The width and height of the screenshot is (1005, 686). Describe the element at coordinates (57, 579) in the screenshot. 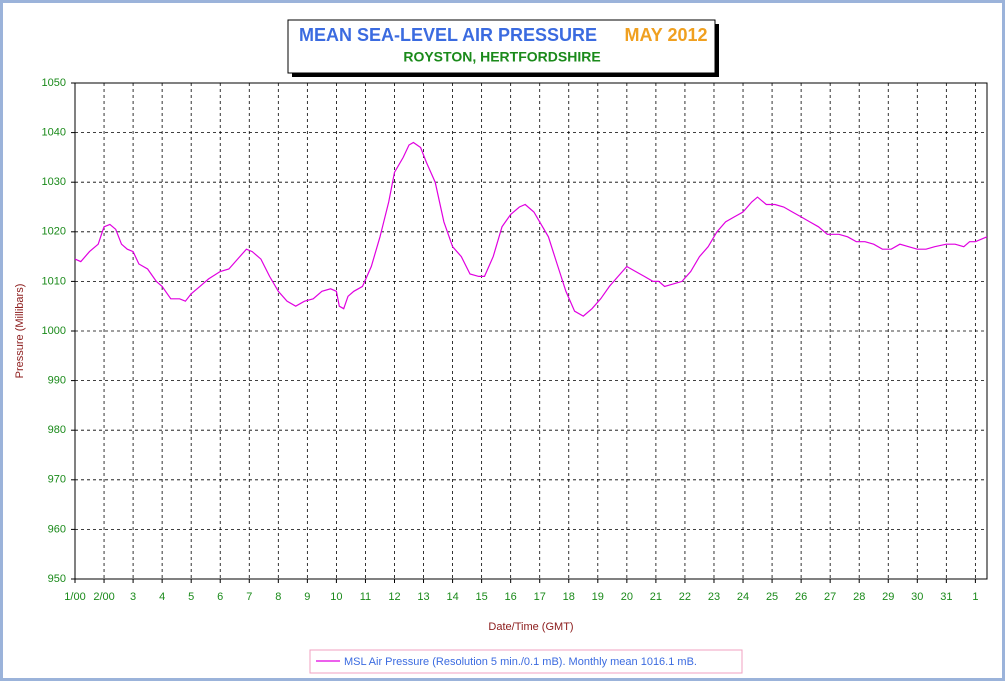

I see `y-tick-label: 950` at that location.